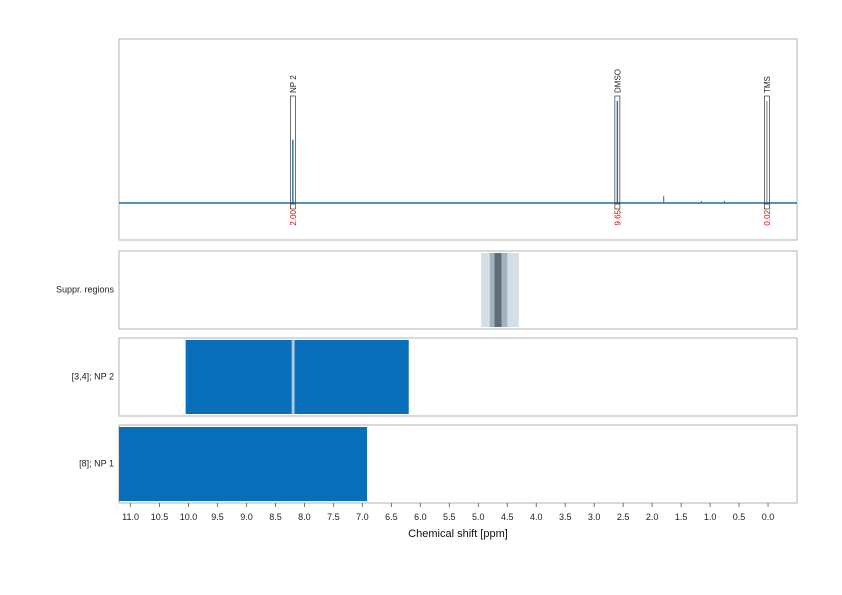 The width and height of the screenshot is (842, 595). I want to click on integral-value: 9.65, so click(617, 217).